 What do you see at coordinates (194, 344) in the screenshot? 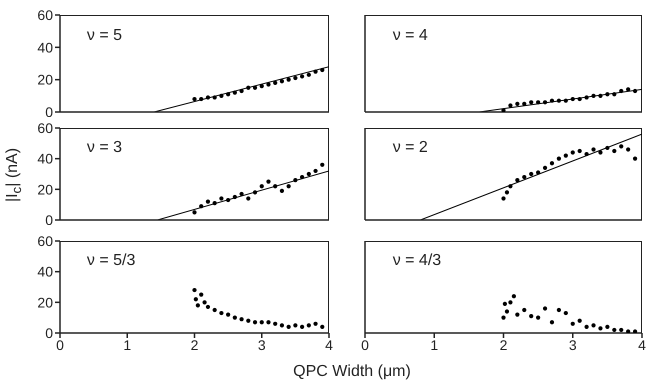
I see `x-tick-label: 2` at bounding box center [194, 344].